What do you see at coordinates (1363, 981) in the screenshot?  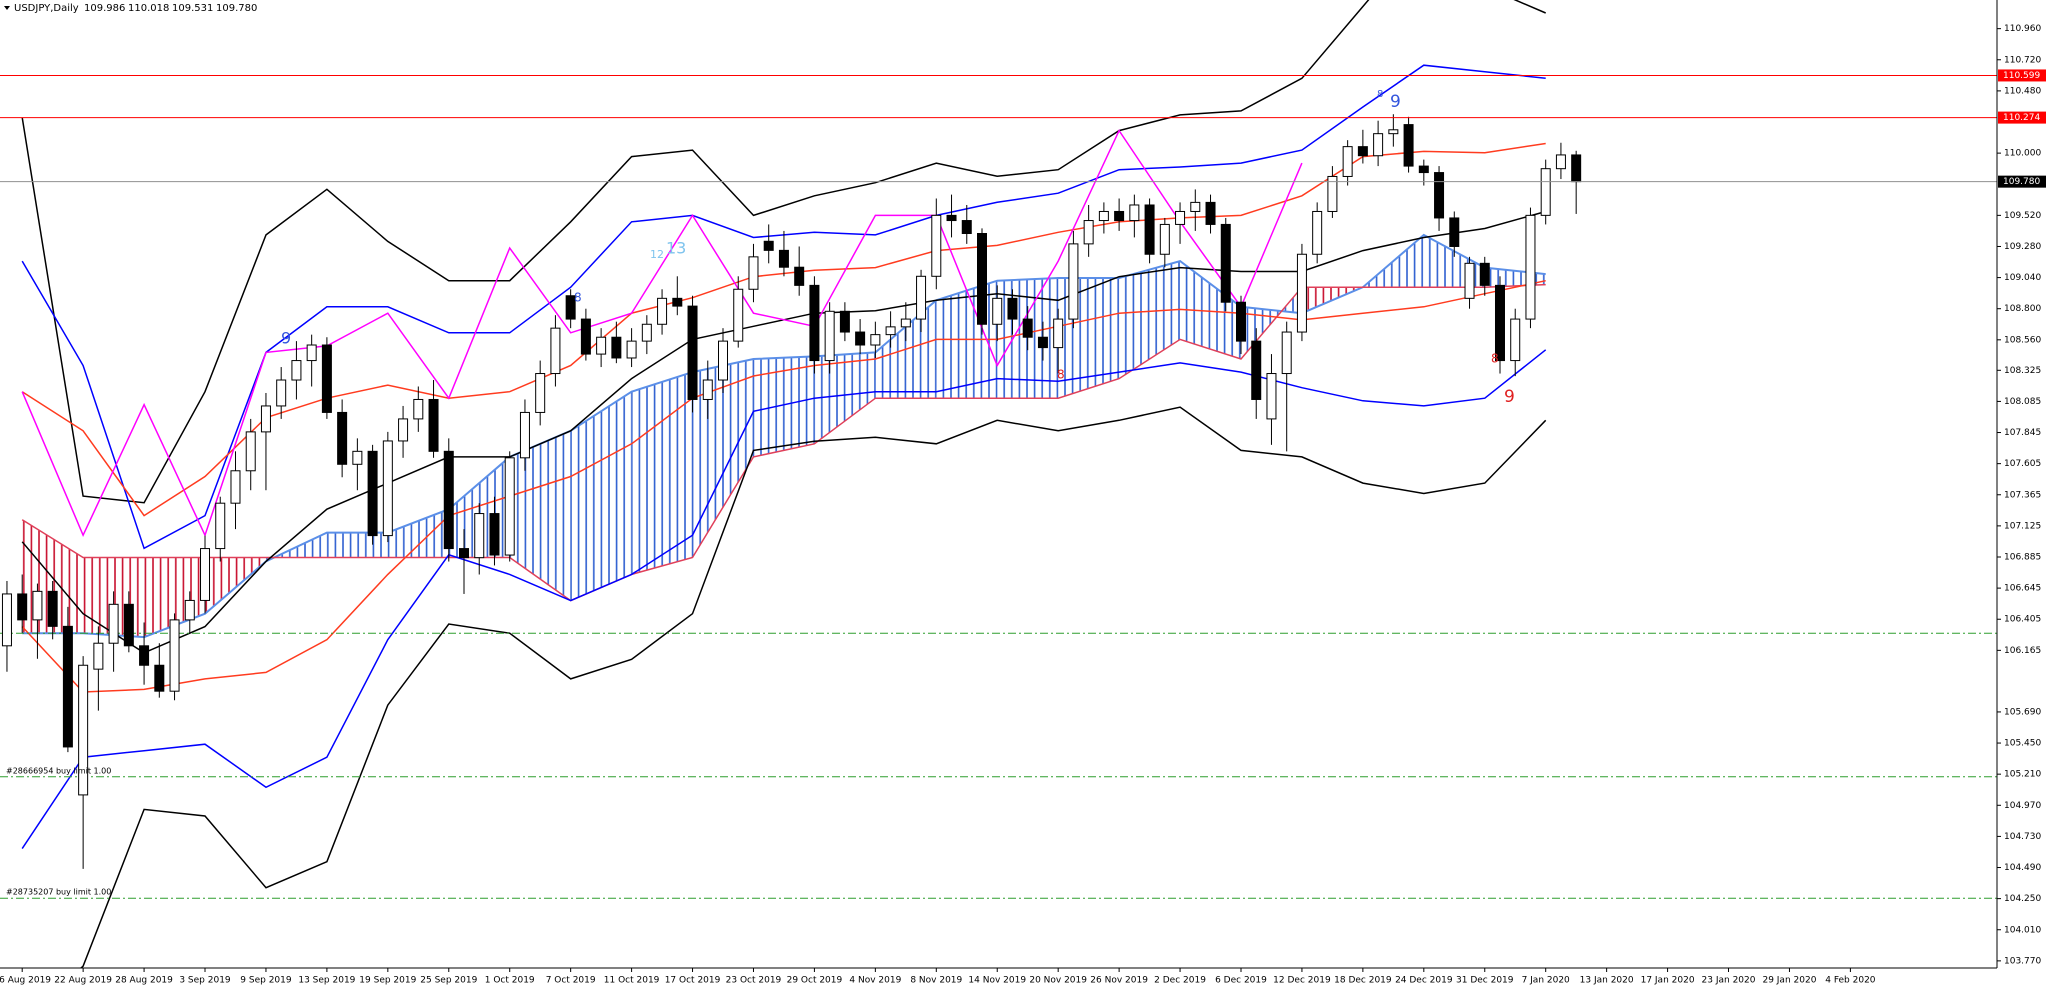 I see `x-tick-label: 18 Dec 2019` at bounding box center [1363, 981].